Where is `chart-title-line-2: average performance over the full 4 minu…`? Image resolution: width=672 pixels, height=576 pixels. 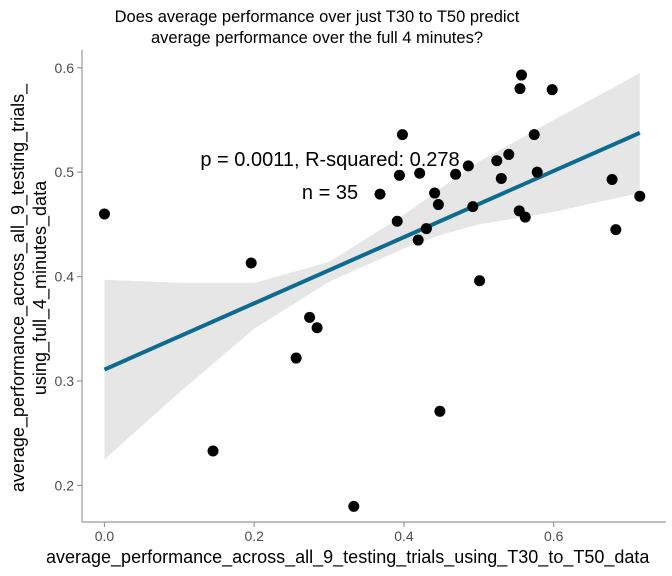
chart-title-line-2: average performance over the full 4 minu… is located at coordinates (317, 38).